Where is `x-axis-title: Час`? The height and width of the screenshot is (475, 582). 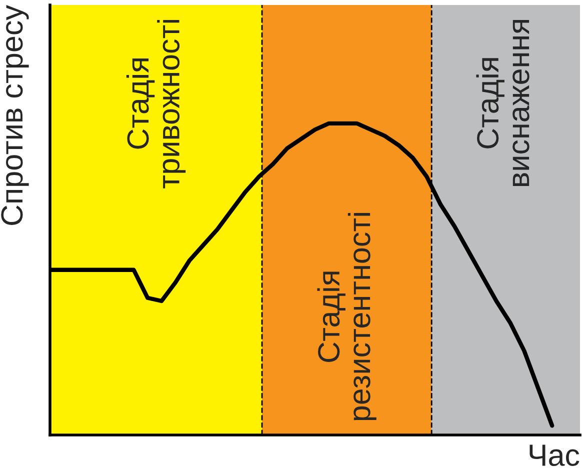 x-axis-title: Час is located at coordinates (555, 455).